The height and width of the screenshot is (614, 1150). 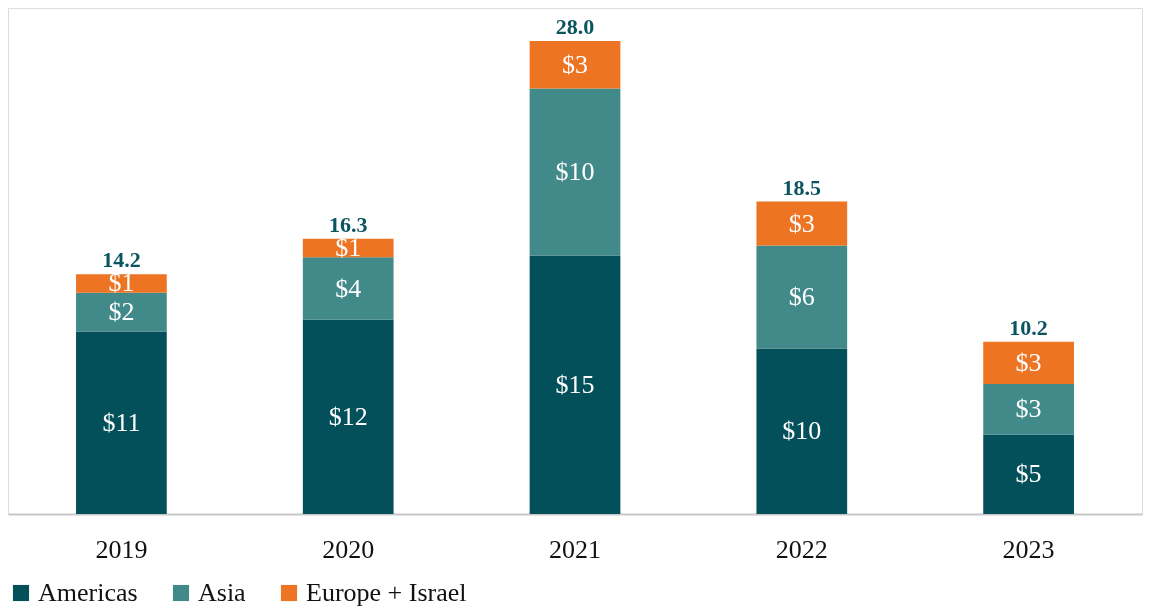 What do you see at coordinates (1028, 549) in the screenshot?
I see `x-tick-label: 2023` at bounding box center [1028, 549].